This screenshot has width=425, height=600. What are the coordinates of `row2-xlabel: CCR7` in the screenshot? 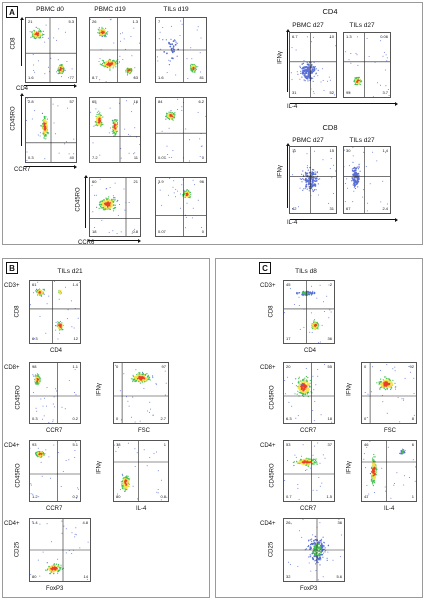 It's located at (22, 170).